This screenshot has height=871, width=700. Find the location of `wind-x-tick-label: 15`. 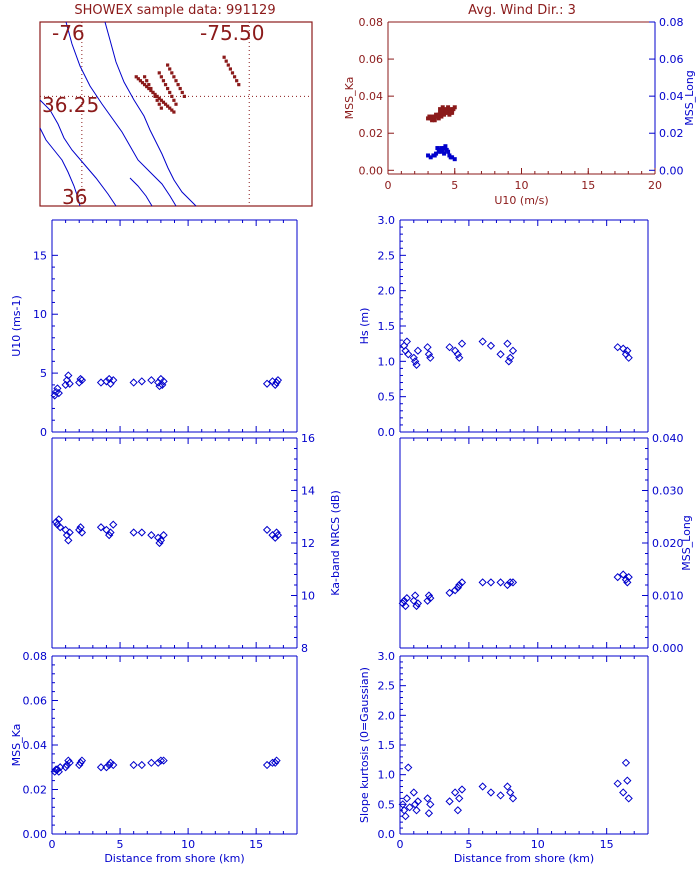

wind-x-tick-label: 15 is located at coordinates (588, 185).